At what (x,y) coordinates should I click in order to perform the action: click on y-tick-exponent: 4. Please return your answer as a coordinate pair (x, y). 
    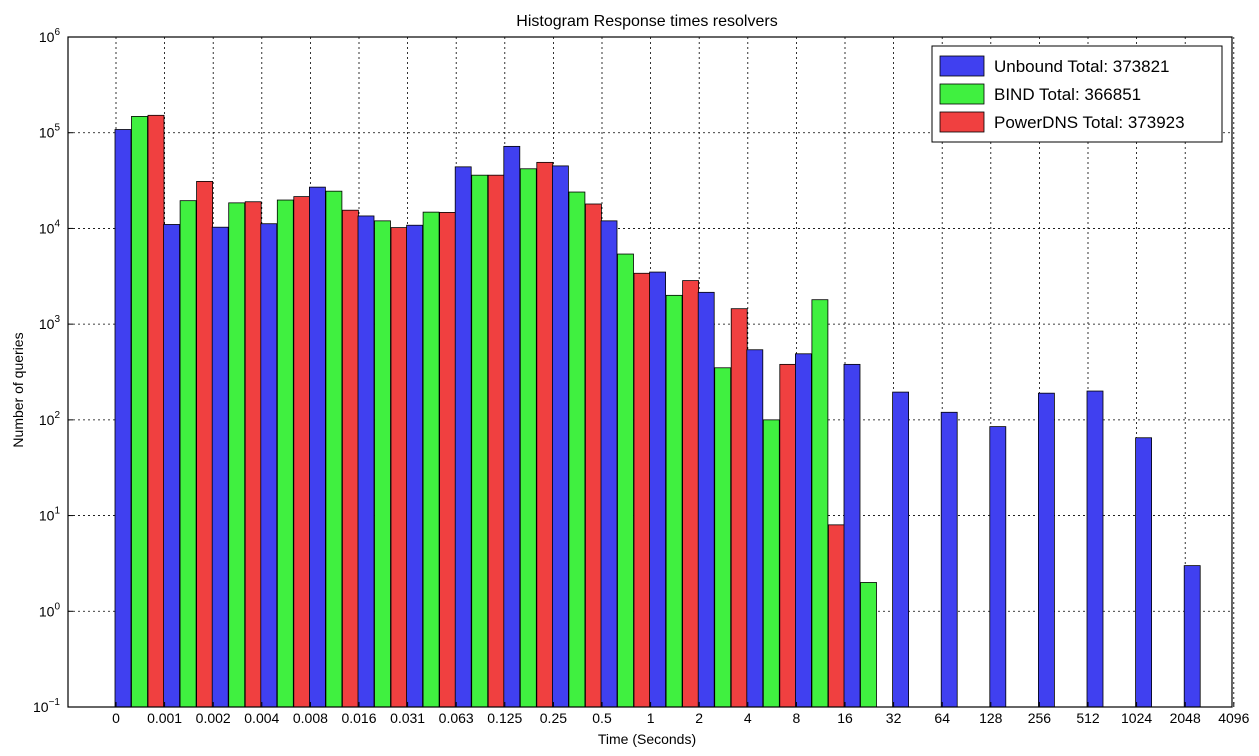
    Looking at the image, I should click on (57, 223).